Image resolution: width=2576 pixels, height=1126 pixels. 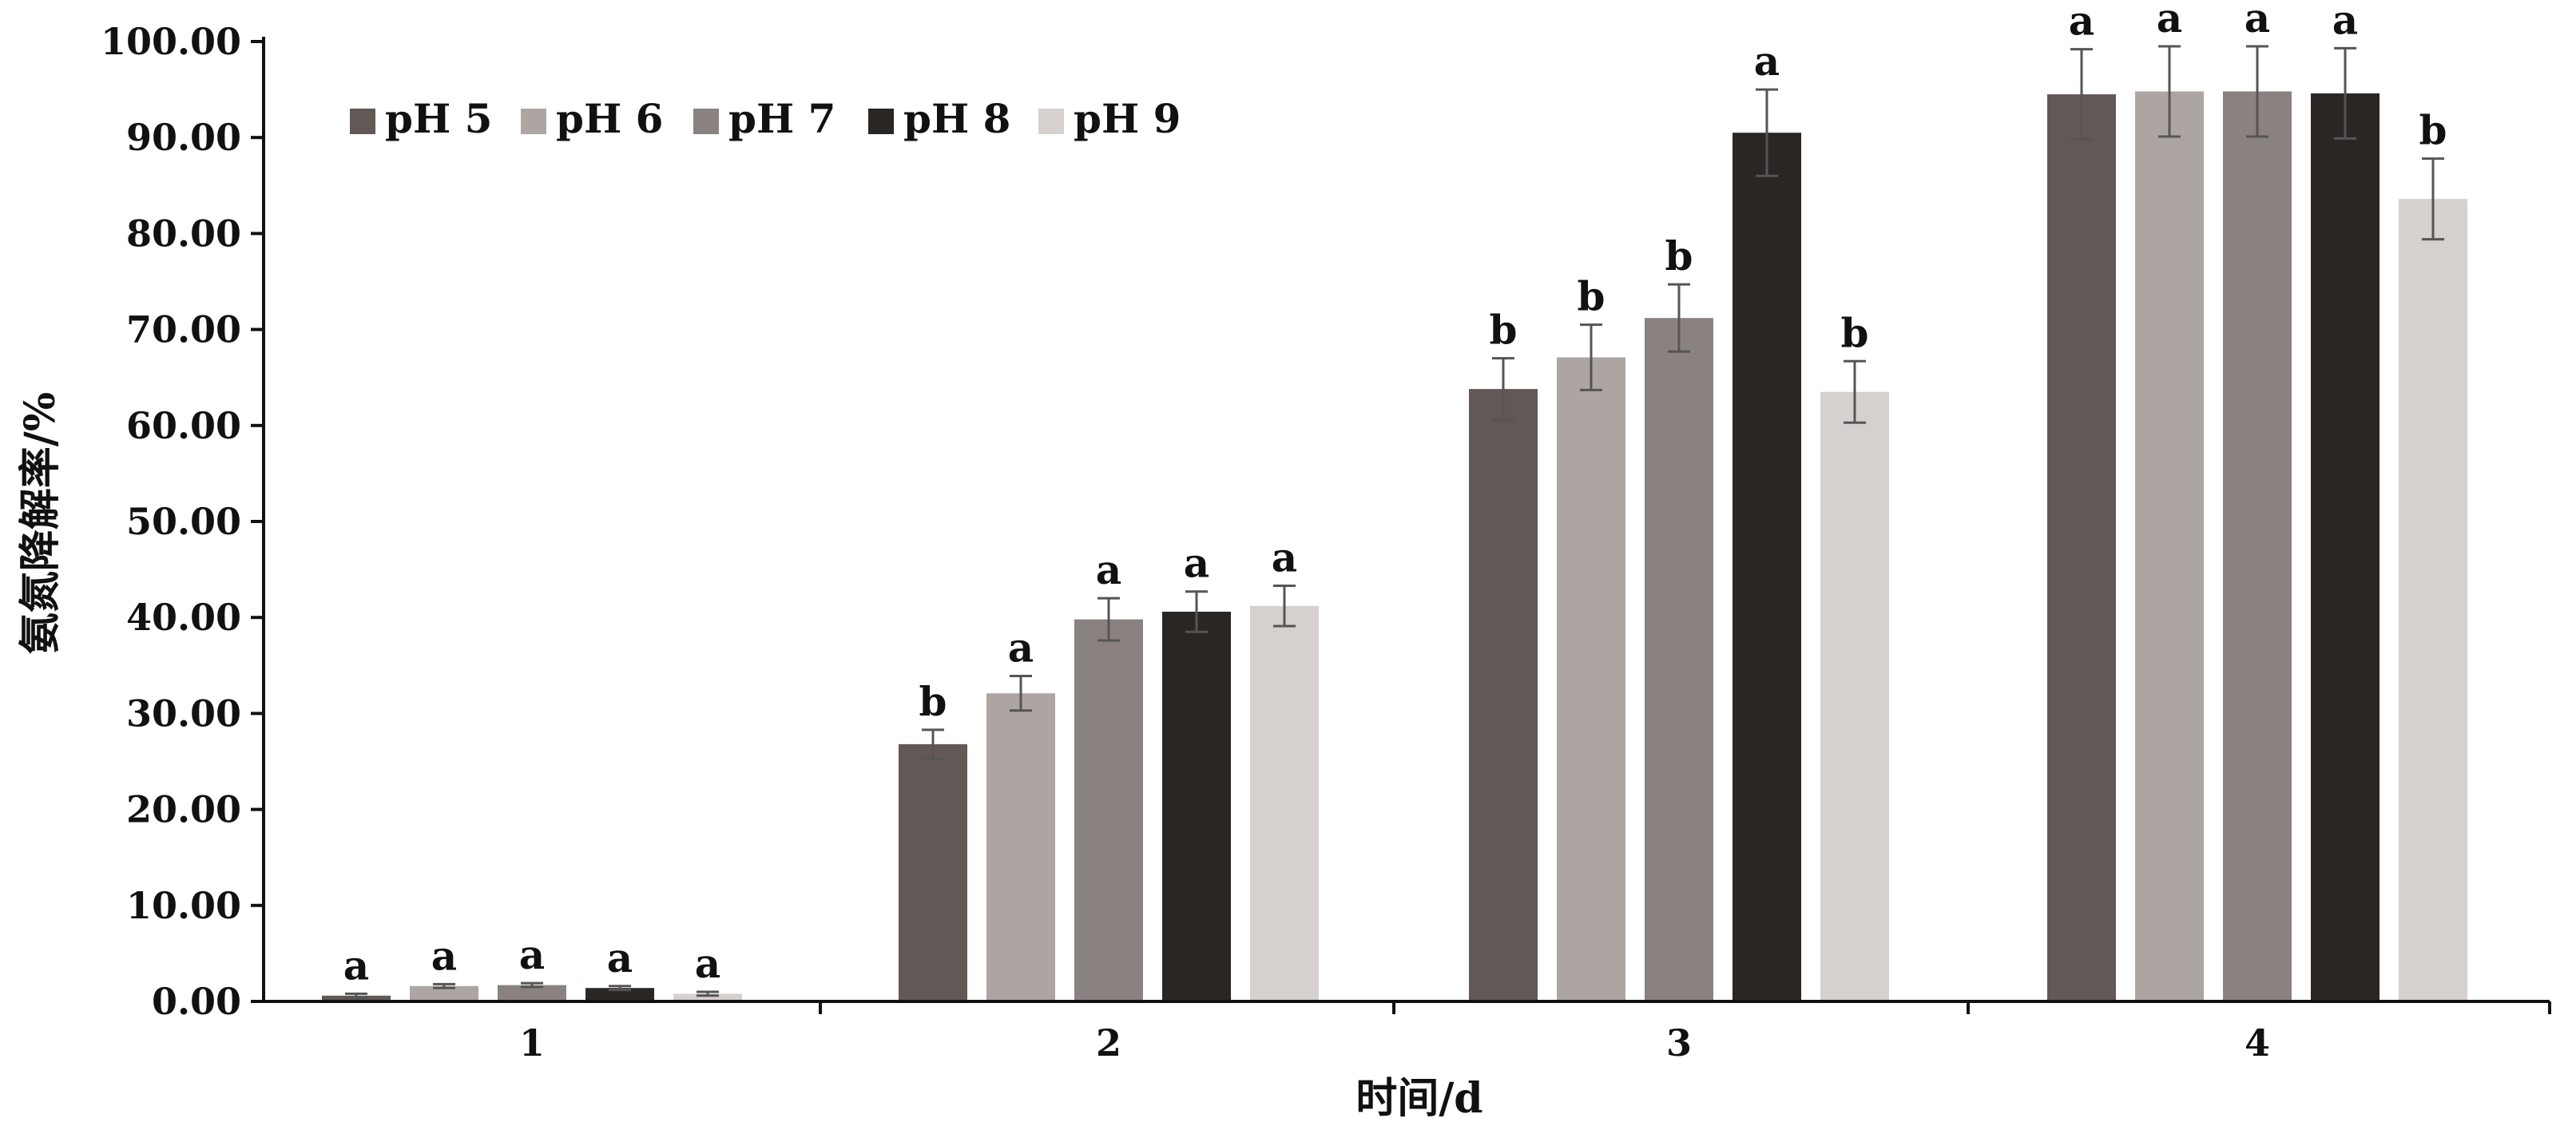 I want to click on y-tick-label: 10.00, so click(x=183, y=906).